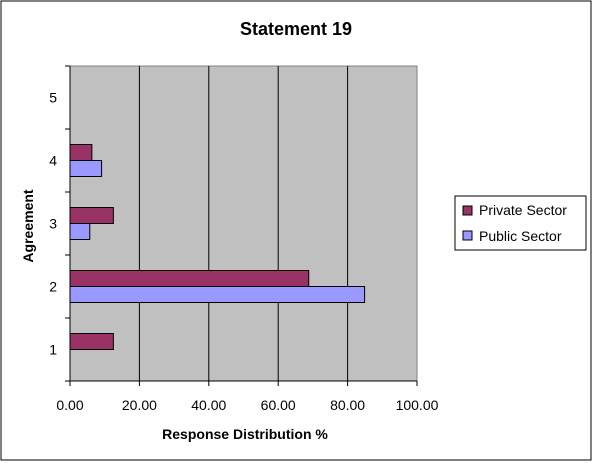  I want to click on x-tick-label: 80.00, so click(347, 405).